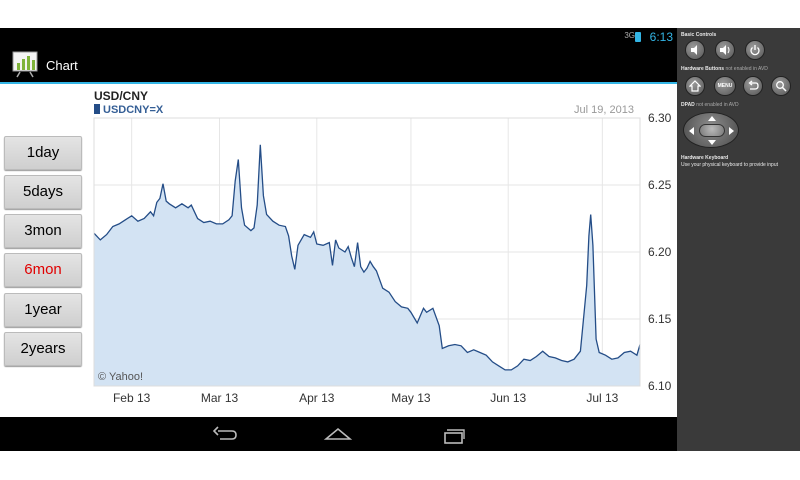 Image resolution: width=800 pixels, height=480 pixels. What do you see at coordinates (638, 37) in the screenshot?
I see `battery-icon` at bounding box center [638, 37].